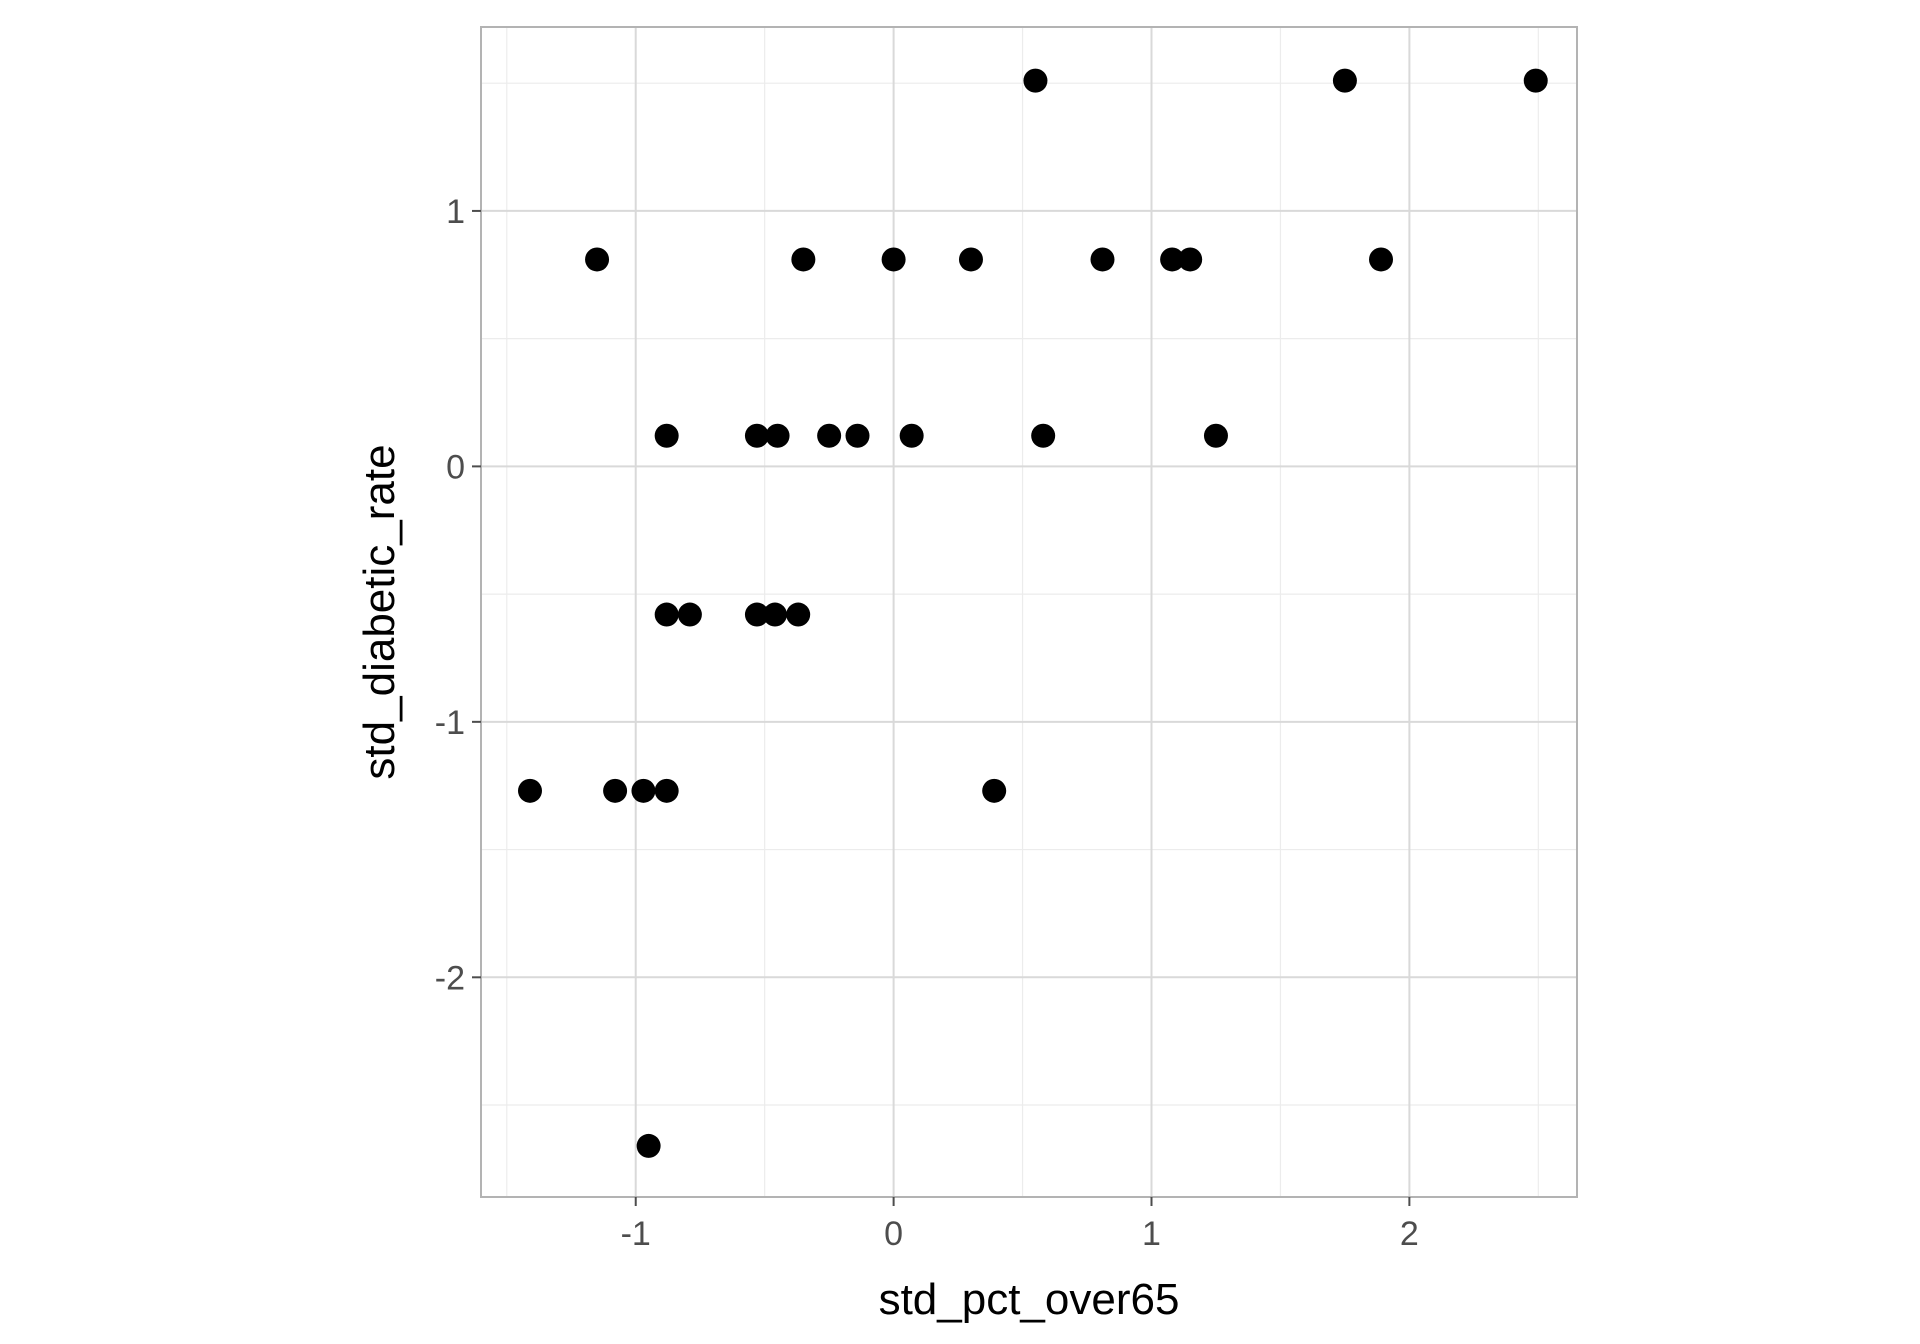 This screenshot has width=1920, height=1344. What do you see at coordinates (455, 212) in the screenshot?
I see `y-tick-label: 1` at bounding box center [455, 212].